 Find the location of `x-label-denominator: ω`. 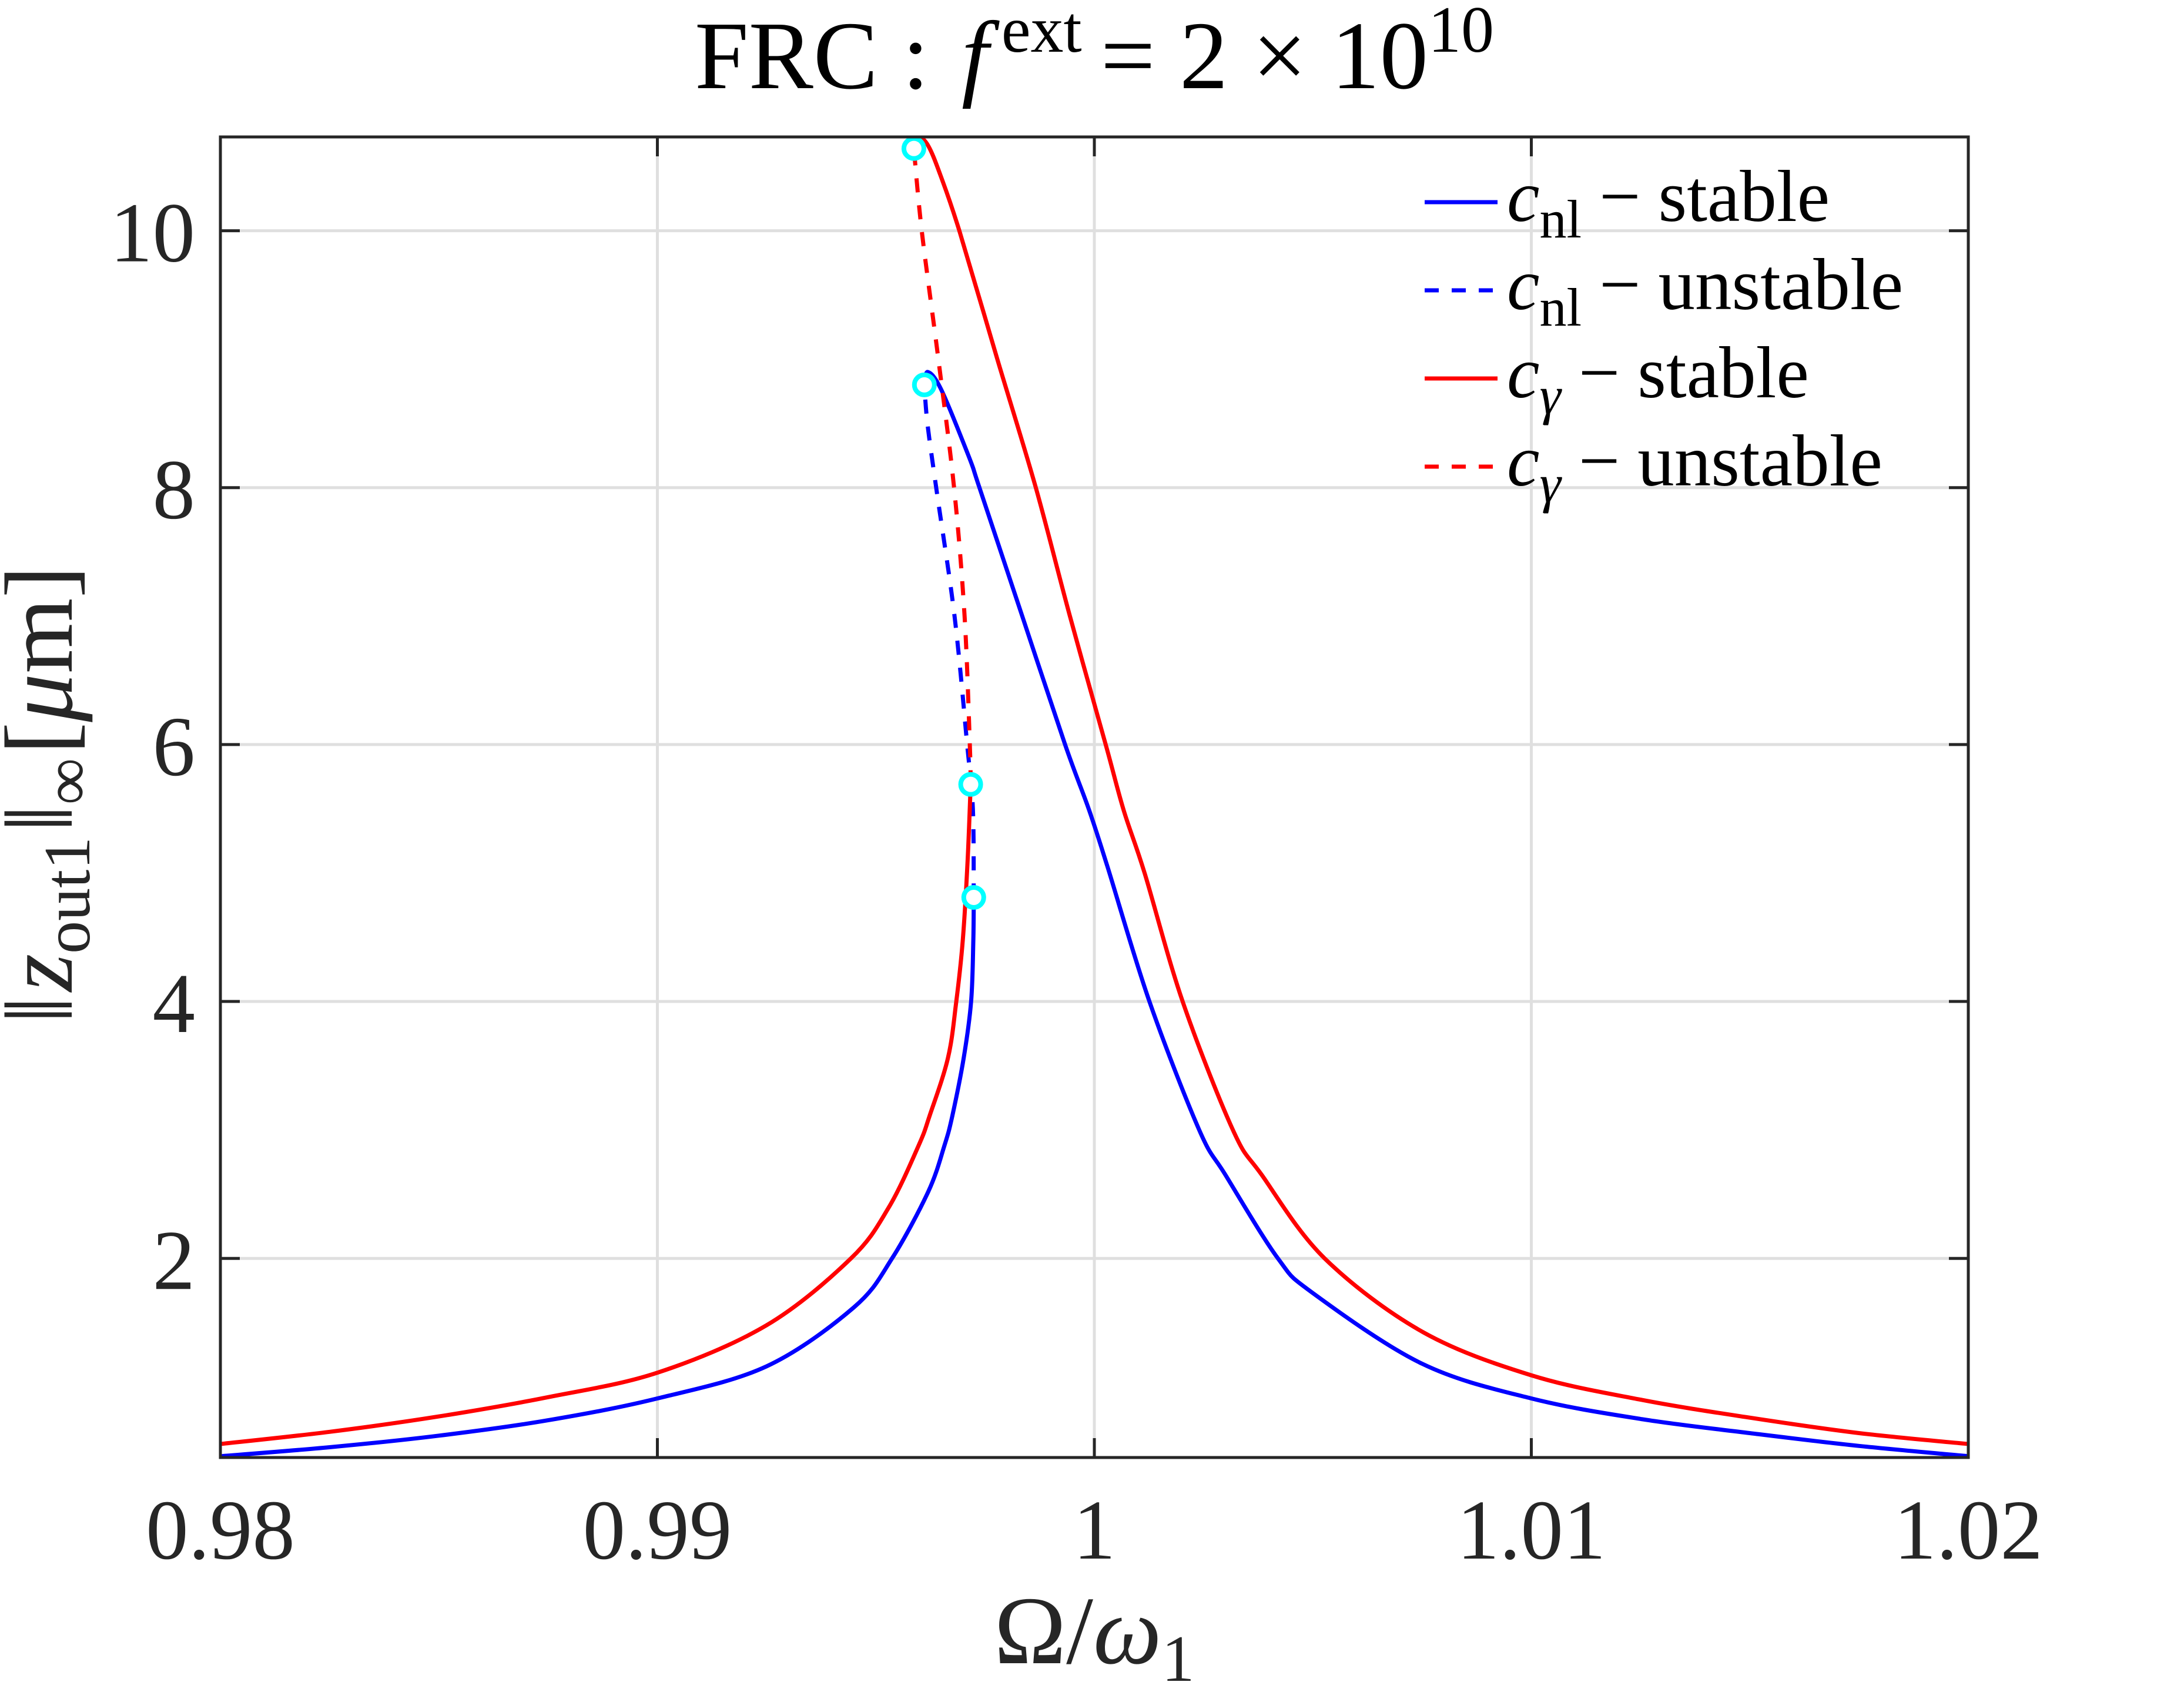

x-label-denominator: ω is located at coordinates (1127, 1630).